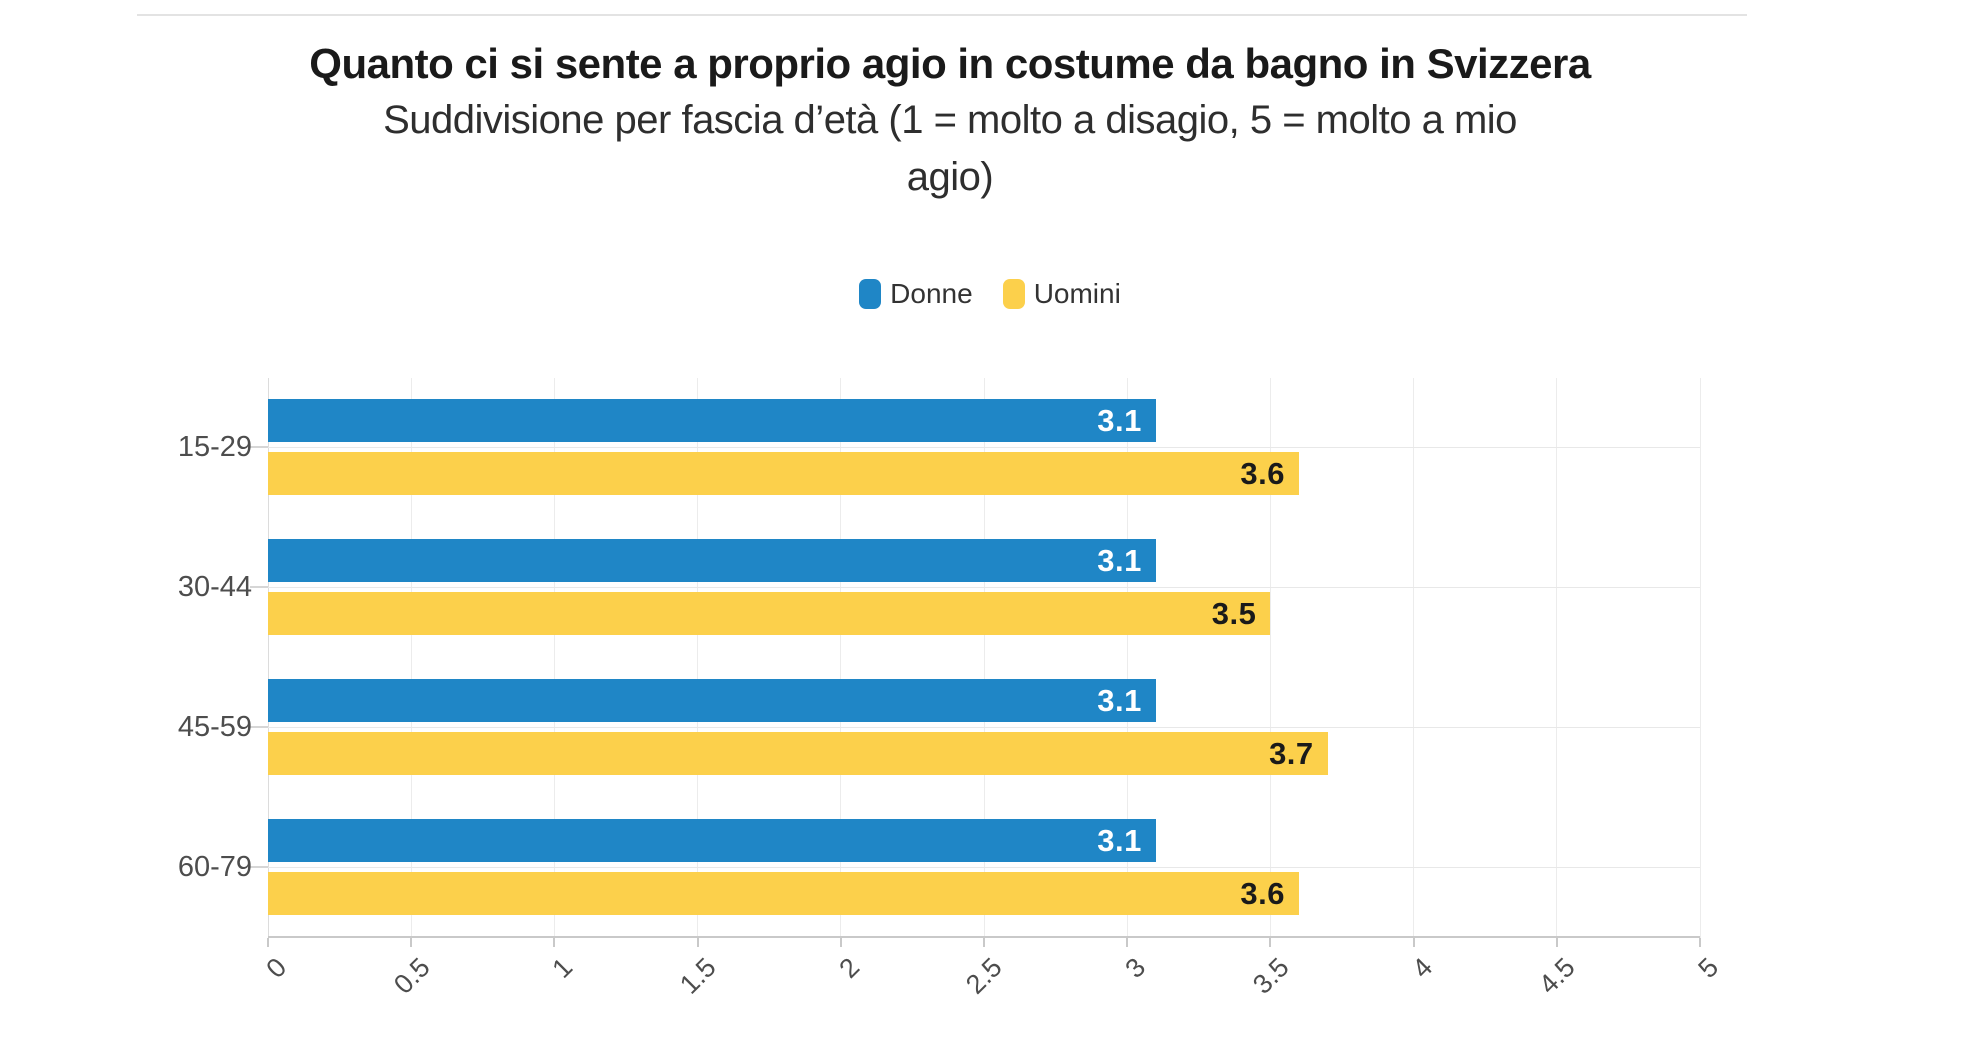 Image resolution: width=1980 pixels, height=1045 pixels. I want to click on x-axis-tick-label-1.5: 1.5, so click(698, 976).